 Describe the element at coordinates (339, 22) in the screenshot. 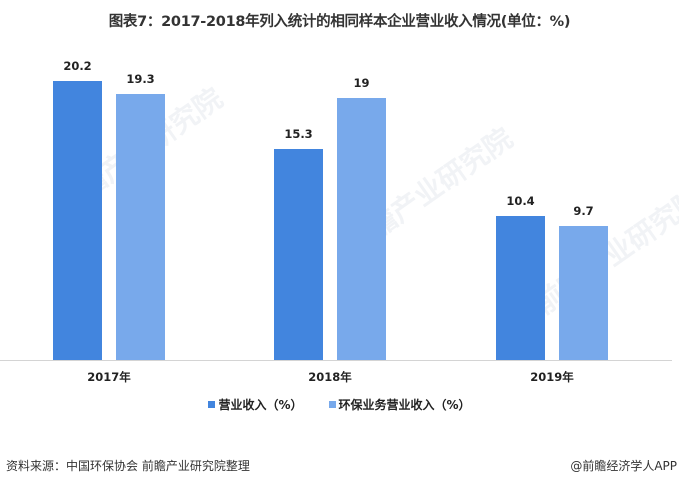

I see `chart-title: 图表7：2017-2018年列入统计的相同样本企业营业收入情况(单位：%)` at that location.